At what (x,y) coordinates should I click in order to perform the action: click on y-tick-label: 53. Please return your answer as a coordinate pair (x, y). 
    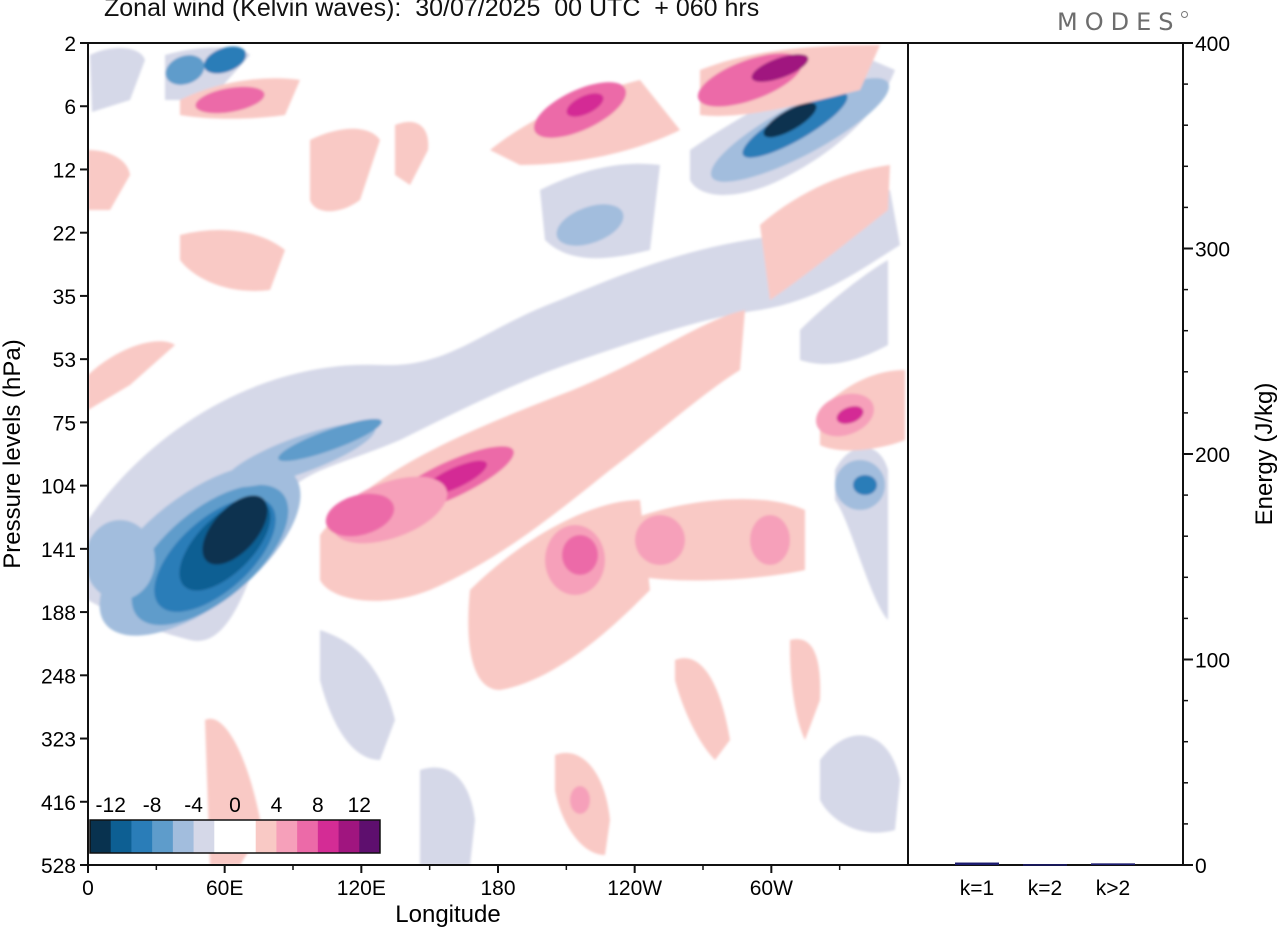
    Looking at the image, I should click on (64, 360).